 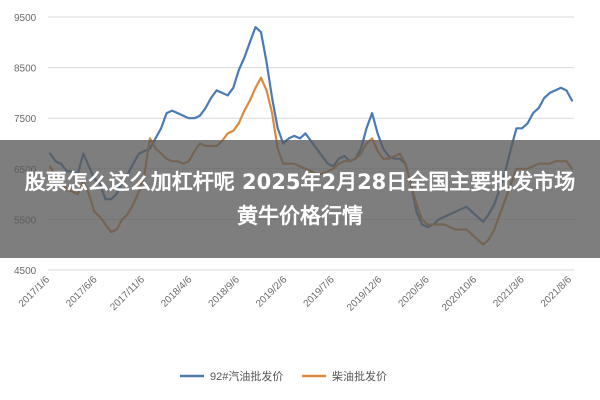 I want to click on x-tick-label: 2019/12/6, so click(x=365, y=294).